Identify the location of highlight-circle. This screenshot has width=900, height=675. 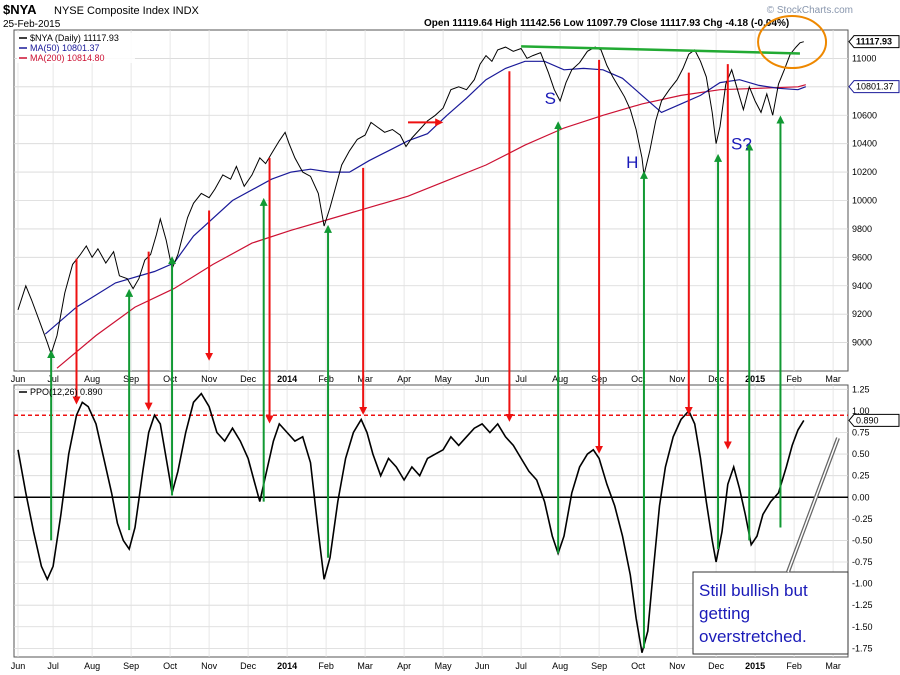
(792, 42).